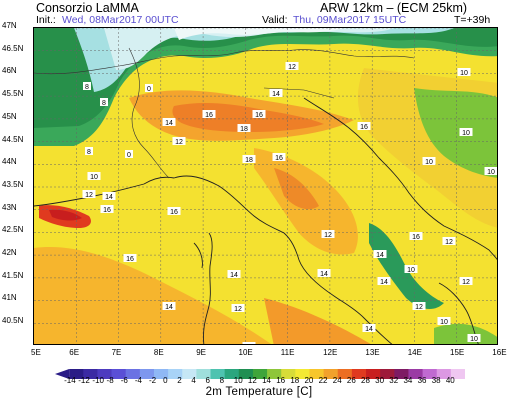 The height and width of the screenshot is (400, 518). What do you see at coordinates (350, 20) in the screenshot?
I see `valid-value: Thu, 09Mar2017 15UTC` at bounding box center [350, 20].